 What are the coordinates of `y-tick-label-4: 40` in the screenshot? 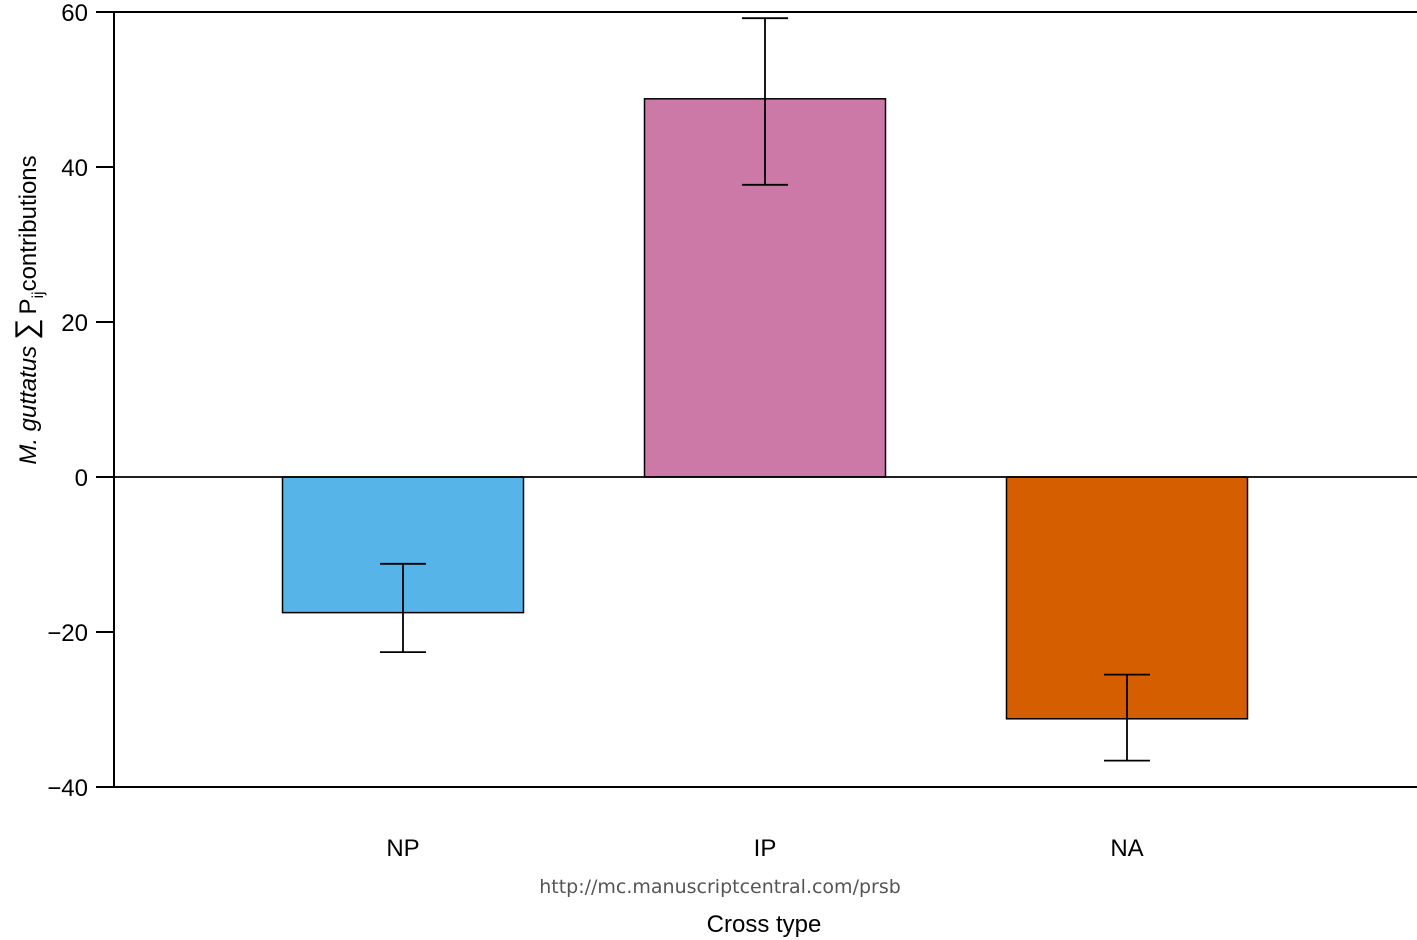 It's located at (74, 168).